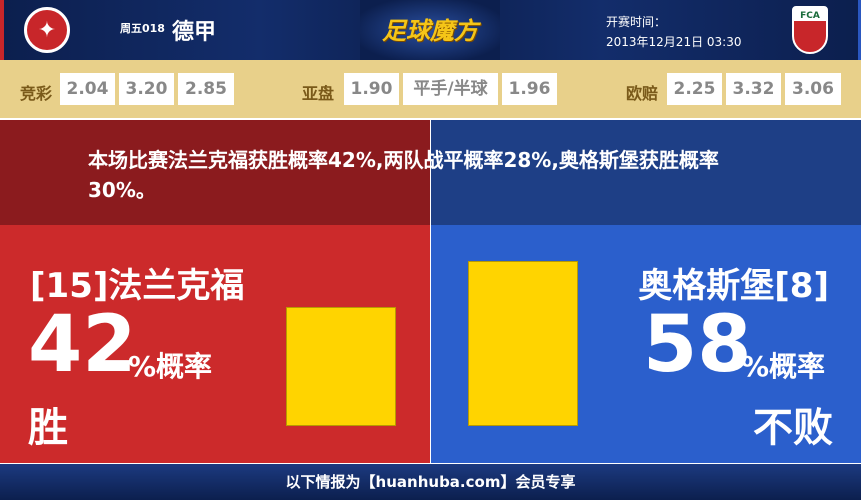 This screenshot has height=501, width=861. I want to click on home-team-name: [15]法兰克福, so click(137, 286).